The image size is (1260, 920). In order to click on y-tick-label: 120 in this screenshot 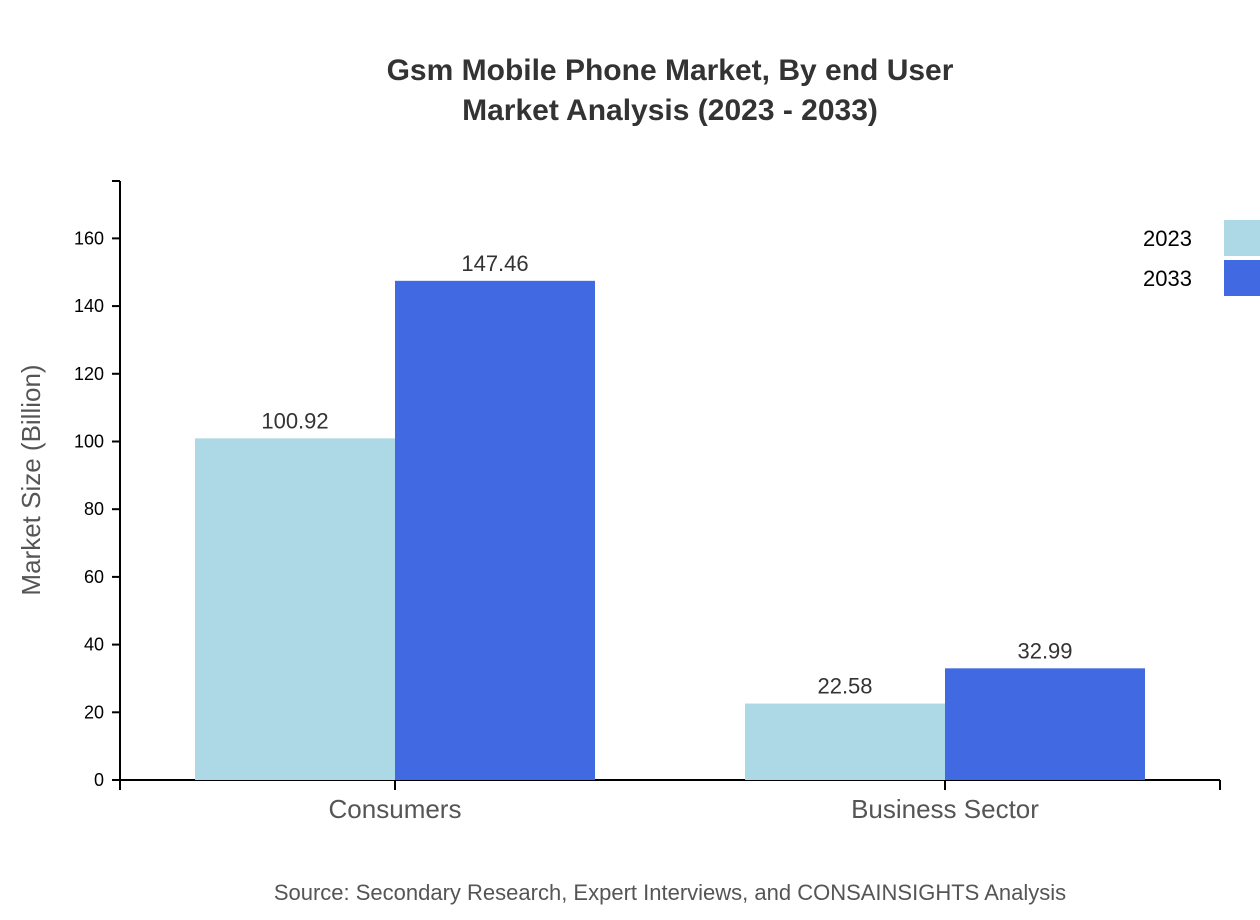, I will do `click(89, 374)`.